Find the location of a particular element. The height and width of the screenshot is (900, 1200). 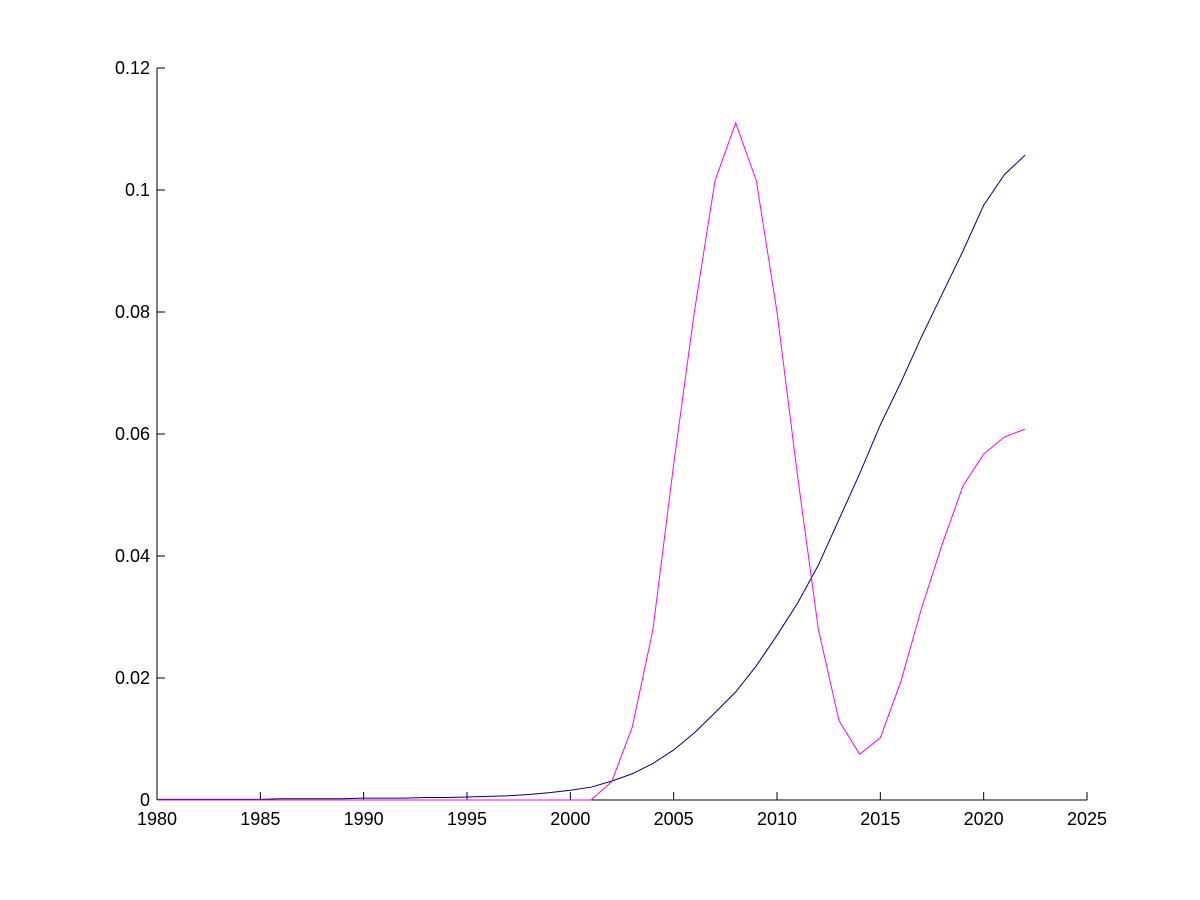

x-tick-label: 1995 is located at coordinates (467, 819).